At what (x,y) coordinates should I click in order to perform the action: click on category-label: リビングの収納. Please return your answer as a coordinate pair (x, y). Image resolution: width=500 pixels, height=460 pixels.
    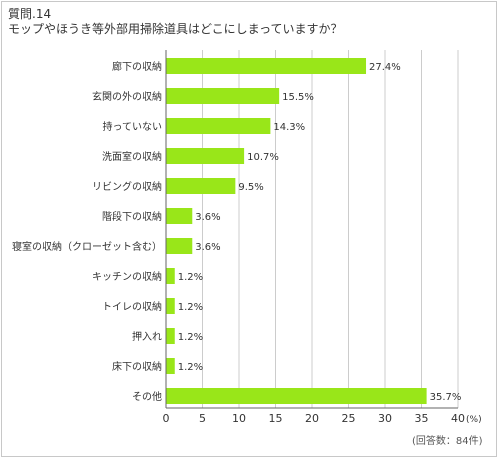
    Looking at the image, I should click on (127, 186).